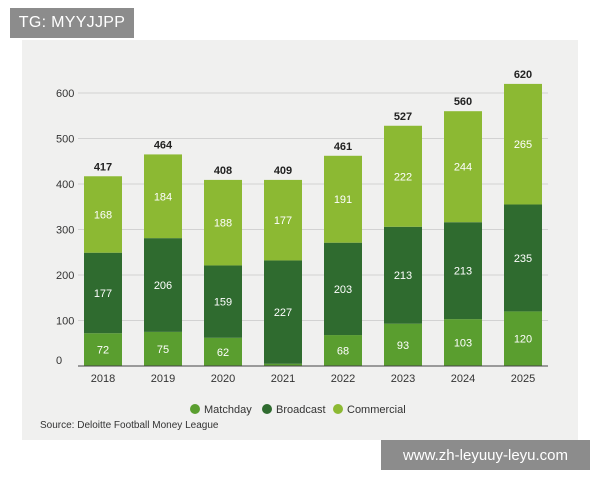  I want to click on bar-value-label: 227, so click(283, 313).